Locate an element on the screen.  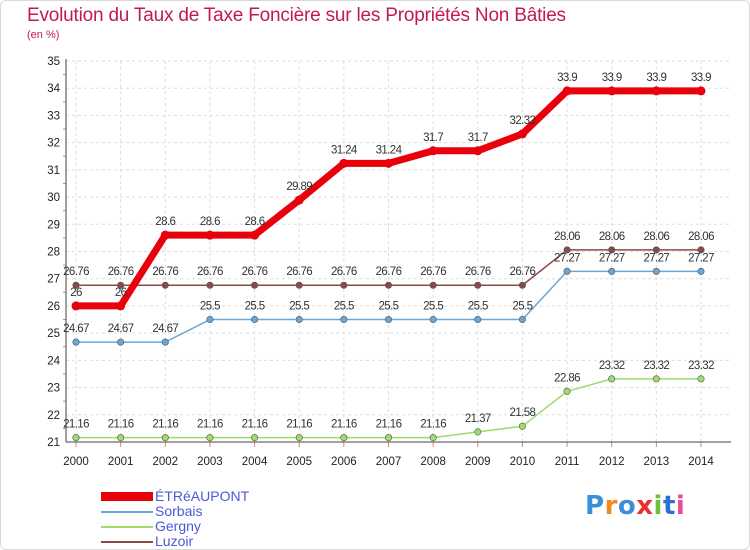
data-label: 29.89 is located at coordinates (299, 187).